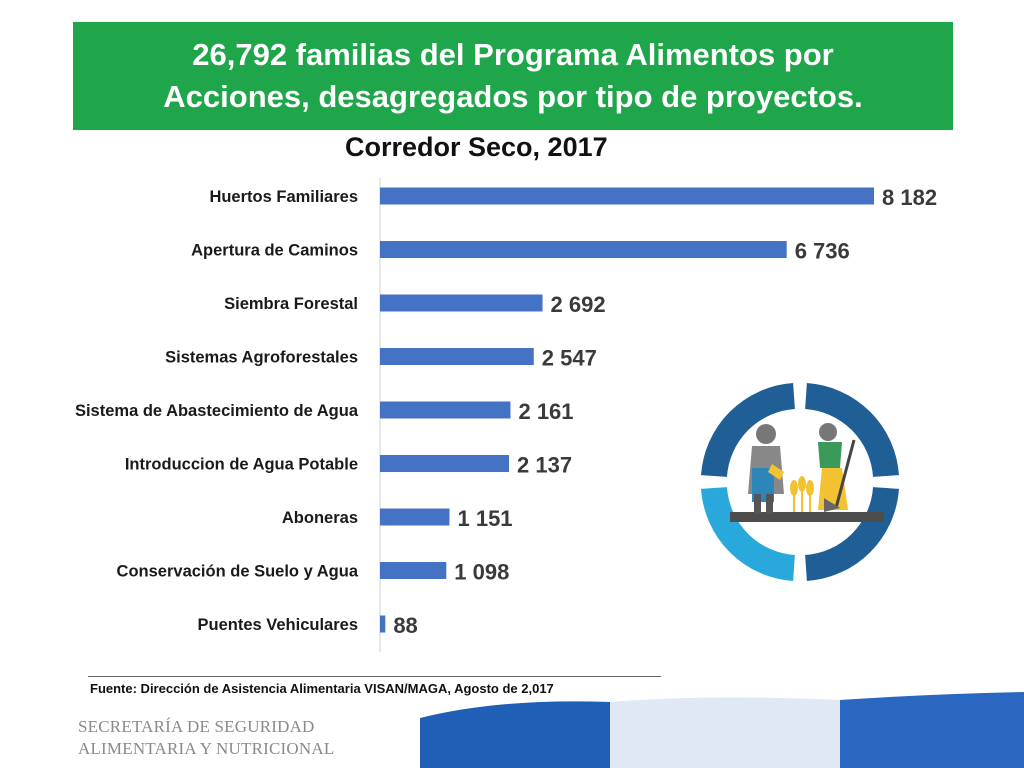  I want to click on value-label: 2 161, so click(545, 411).